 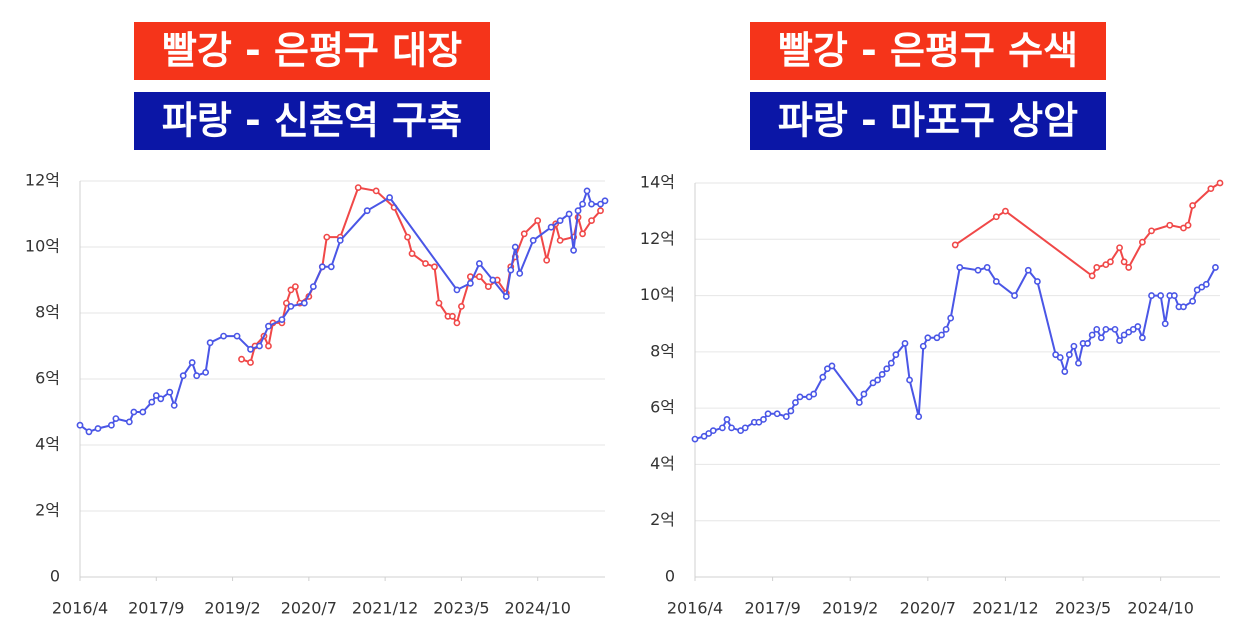 What do you see at coordinates (657, 238) in the screenshot?
I see `y-tick-label: 12억` at bounding box center [657, 238].